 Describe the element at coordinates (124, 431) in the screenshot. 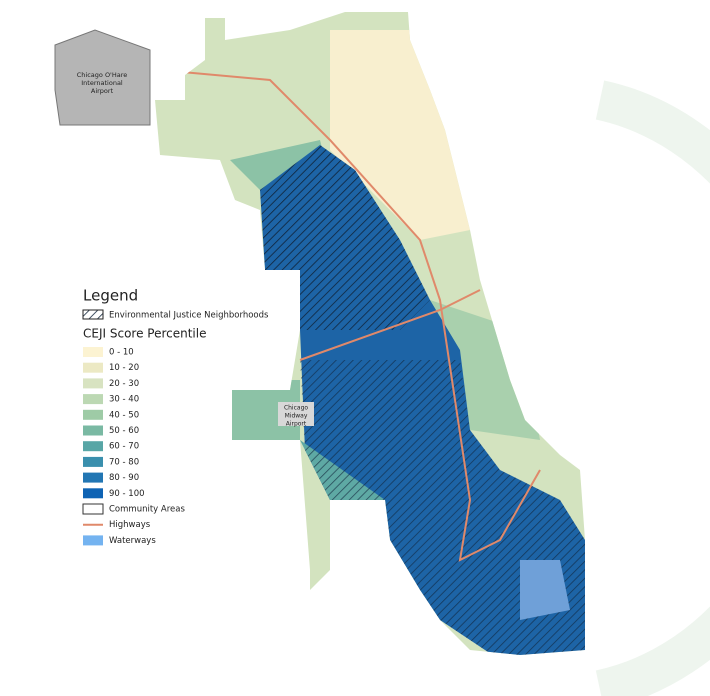

I see `legend-label: 50 - 60` at that location.